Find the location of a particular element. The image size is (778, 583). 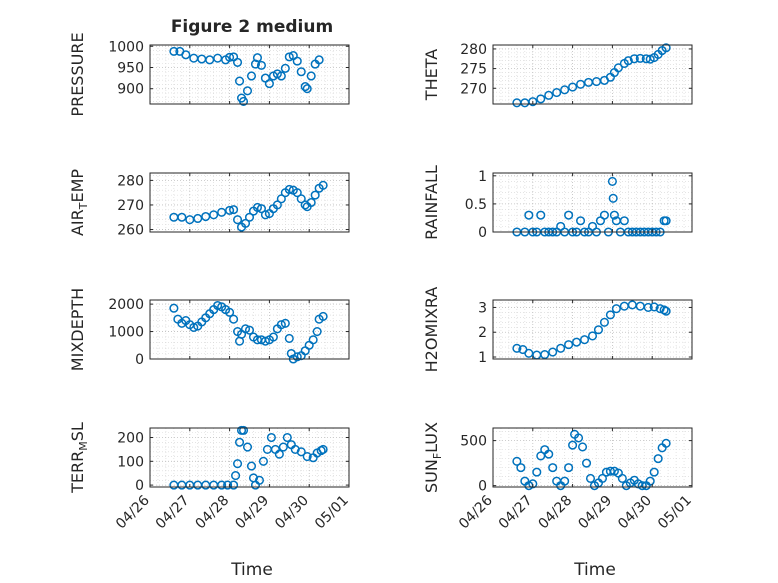

y-tick-label: 900 is located at coordinates (130, 90).